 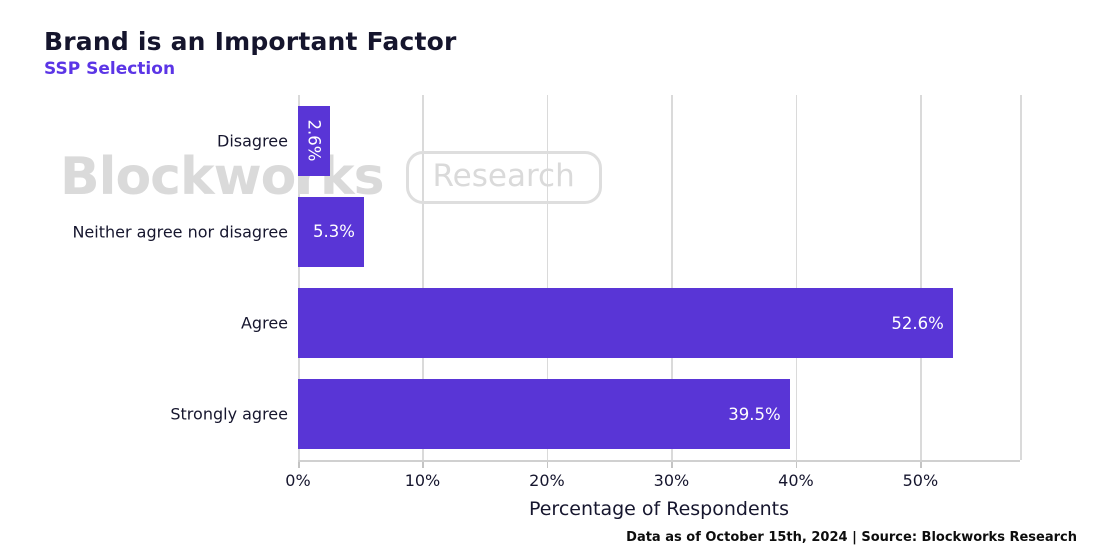 I want to click on bar-value-label: 52.6%, so click(x=917, y=323).